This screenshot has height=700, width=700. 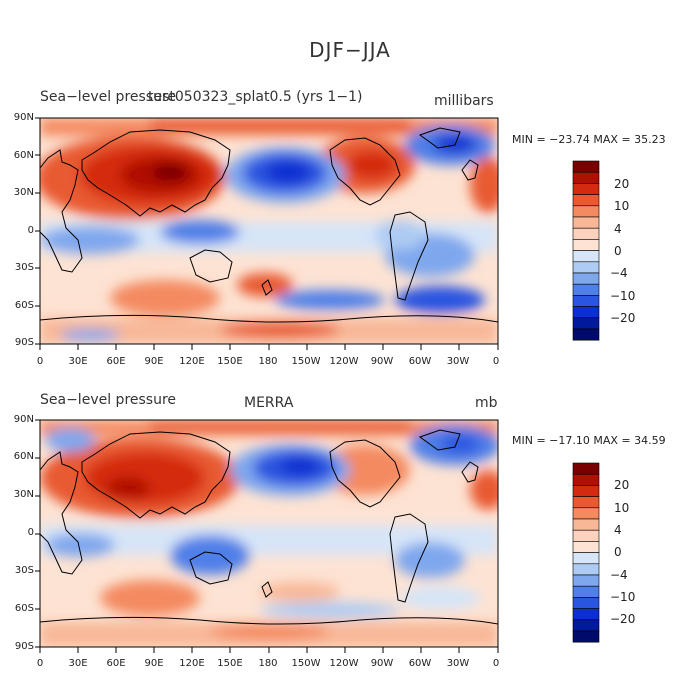 I want to click on figure-title: DJF−JJA, so click(x=350, y=50).